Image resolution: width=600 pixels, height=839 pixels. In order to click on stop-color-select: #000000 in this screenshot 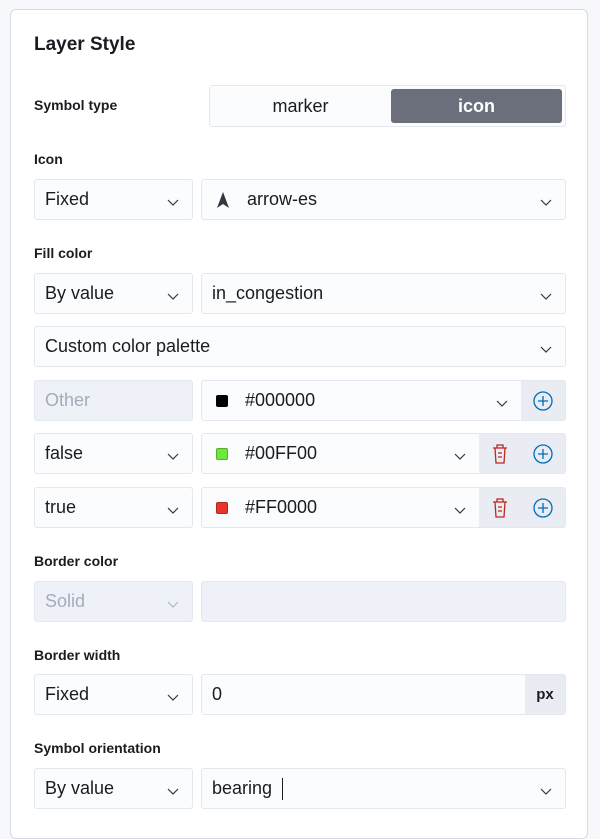, I will do `click(383, 400)`.